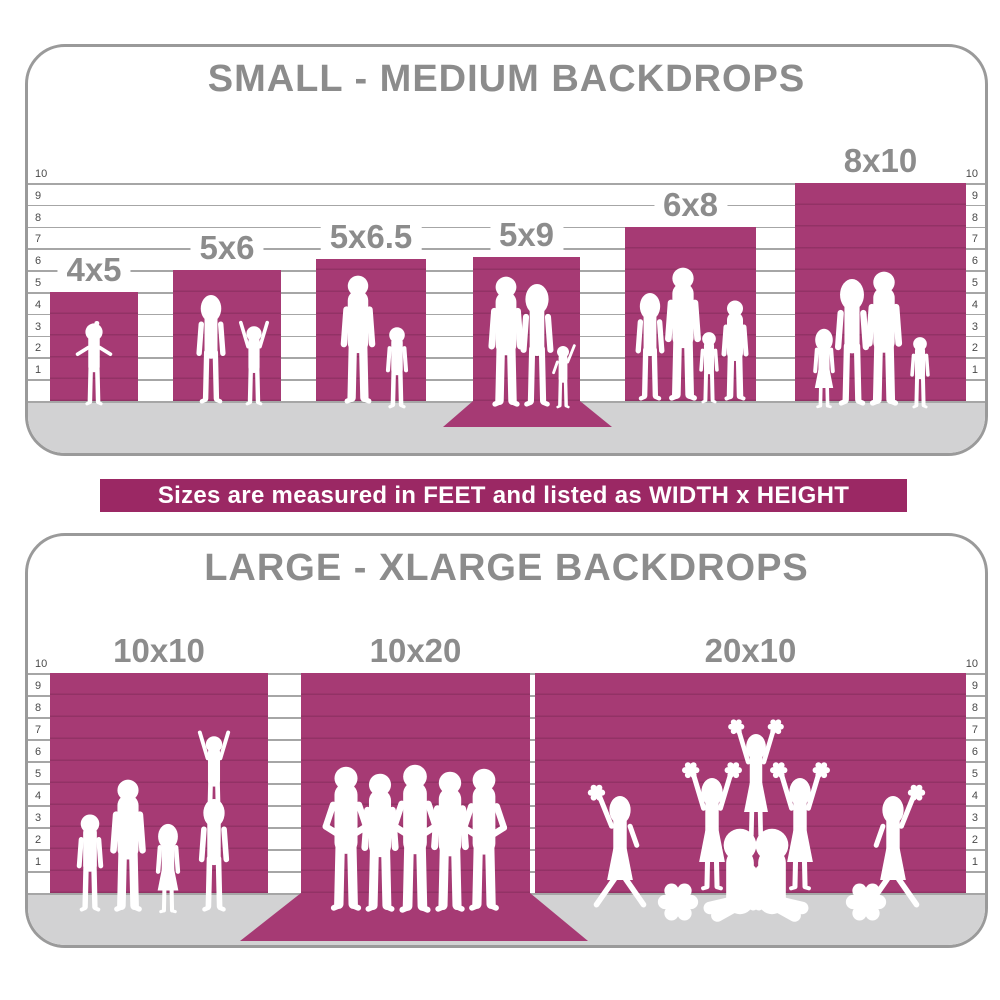 The width and height of the screenshot is (1000, 1000). I want to click on bar-size-label-5x6: 5x6, so click(227, 248).